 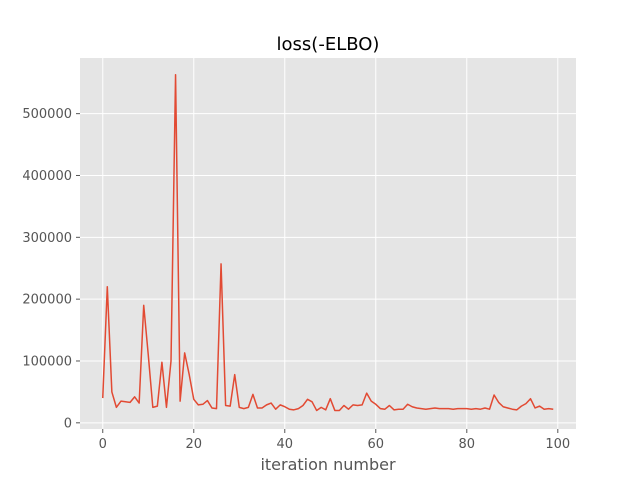 I want to click on y-tick-label: 100000, so click(x=47, y=361).